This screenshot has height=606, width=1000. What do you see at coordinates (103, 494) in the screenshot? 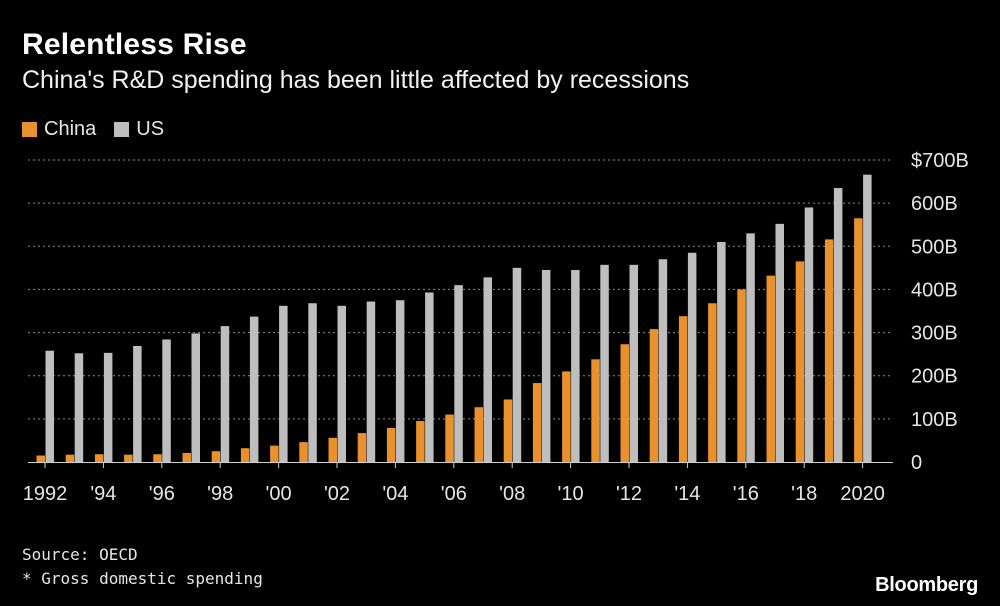
I see `x-tick-label: '94` at bounding box center [103, 494].